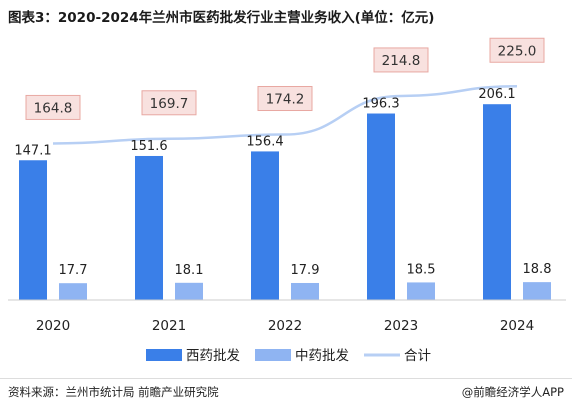  What do you see at coordinates (169, 326) in the screenshot?
I see `x-tick-2021: 2021` at bounding box center [169, 326].